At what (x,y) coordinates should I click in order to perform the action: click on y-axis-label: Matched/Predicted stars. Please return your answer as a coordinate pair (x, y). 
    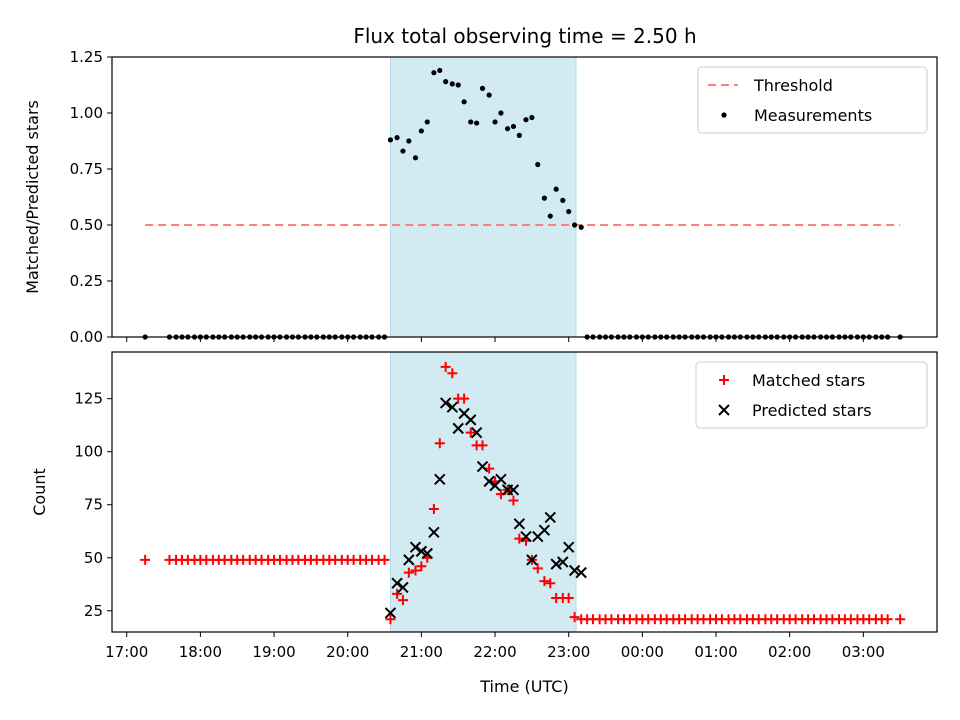
    Looking at the image, I should click on (32, 197).